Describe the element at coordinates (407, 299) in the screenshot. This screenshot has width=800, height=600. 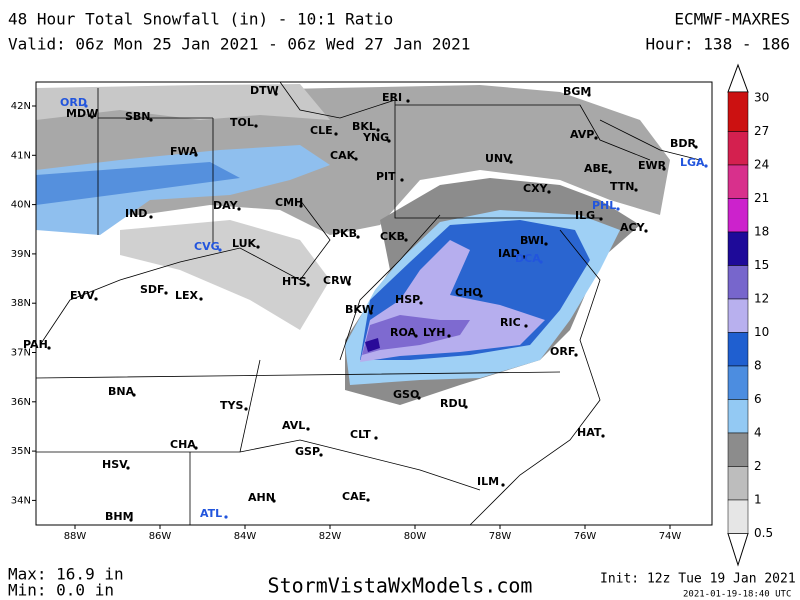
I see `city-label: HSP` at that location.